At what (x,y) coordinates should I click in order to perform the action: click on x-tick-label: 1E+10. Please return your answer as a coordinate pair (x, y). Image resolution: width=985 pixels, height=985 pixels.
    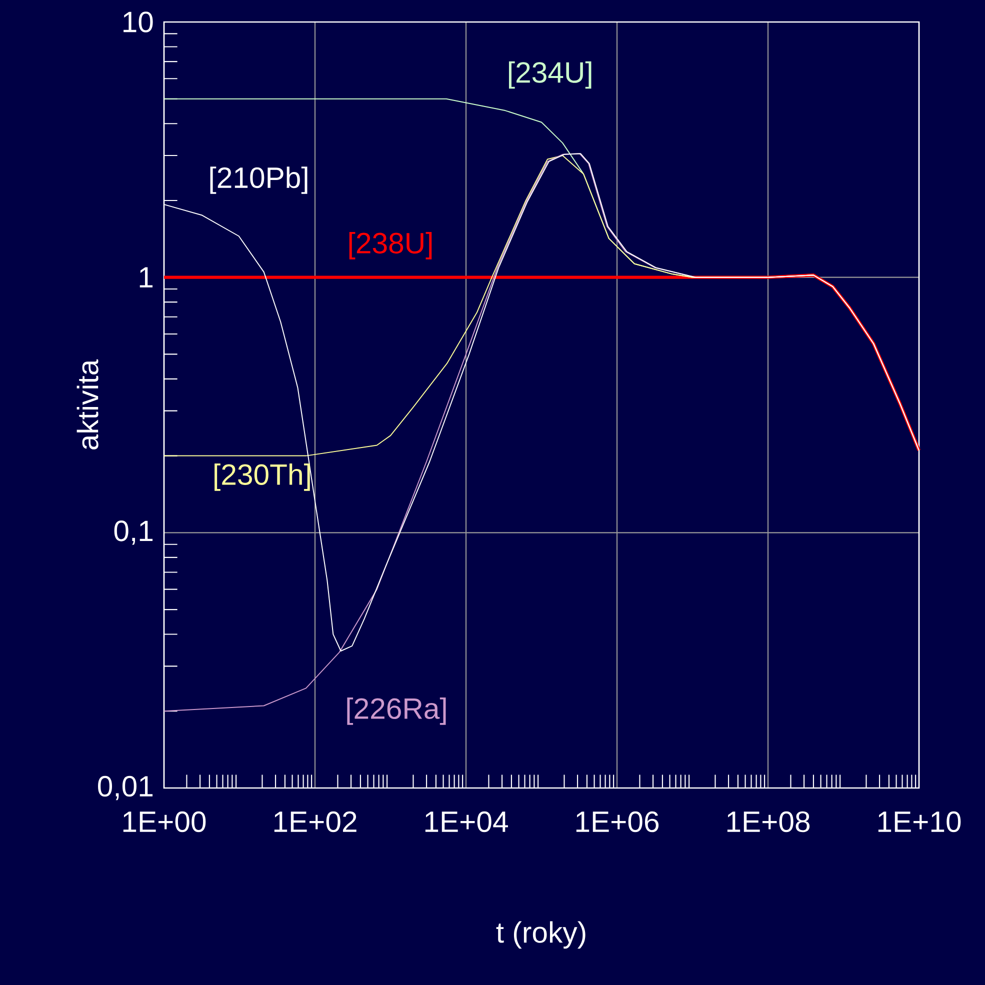
    Looking at the image, I should click on (919, 821).